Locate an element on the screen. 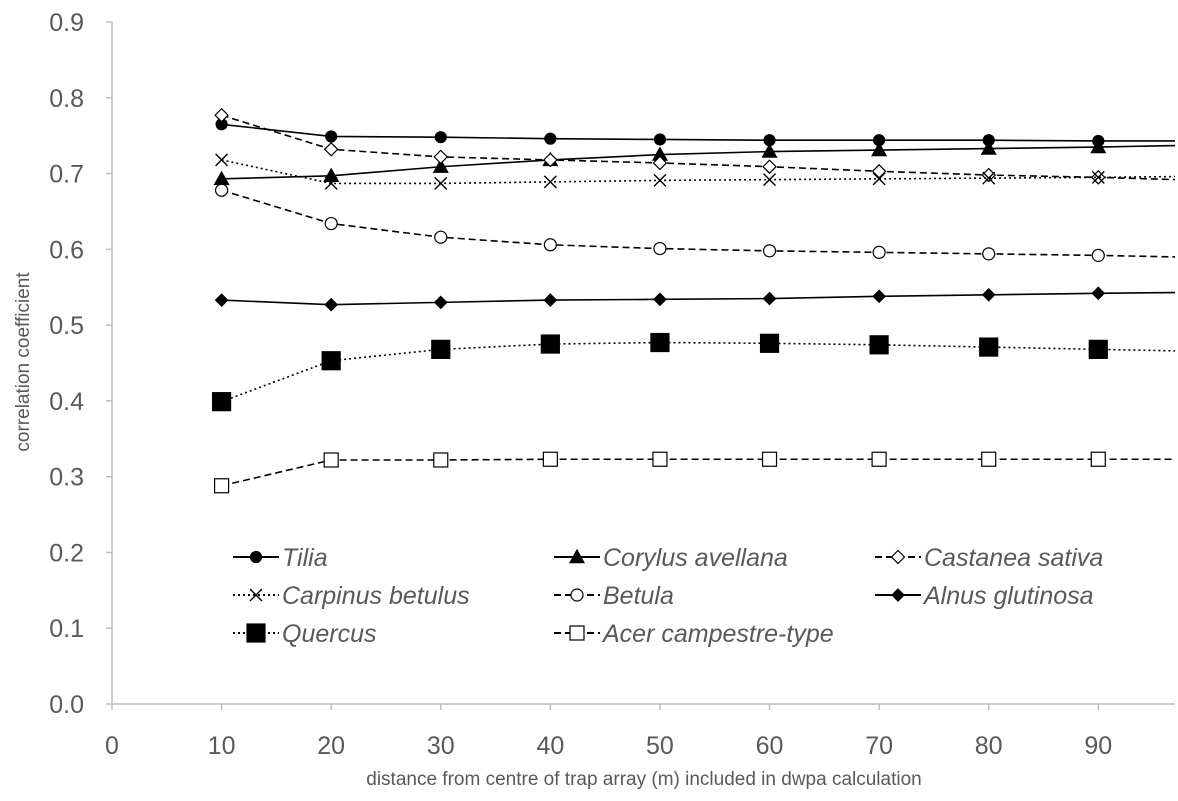 The height and width of the screenshot is (801, 1178). x-tick-label: 90 is located at coordinates (1098, 746).